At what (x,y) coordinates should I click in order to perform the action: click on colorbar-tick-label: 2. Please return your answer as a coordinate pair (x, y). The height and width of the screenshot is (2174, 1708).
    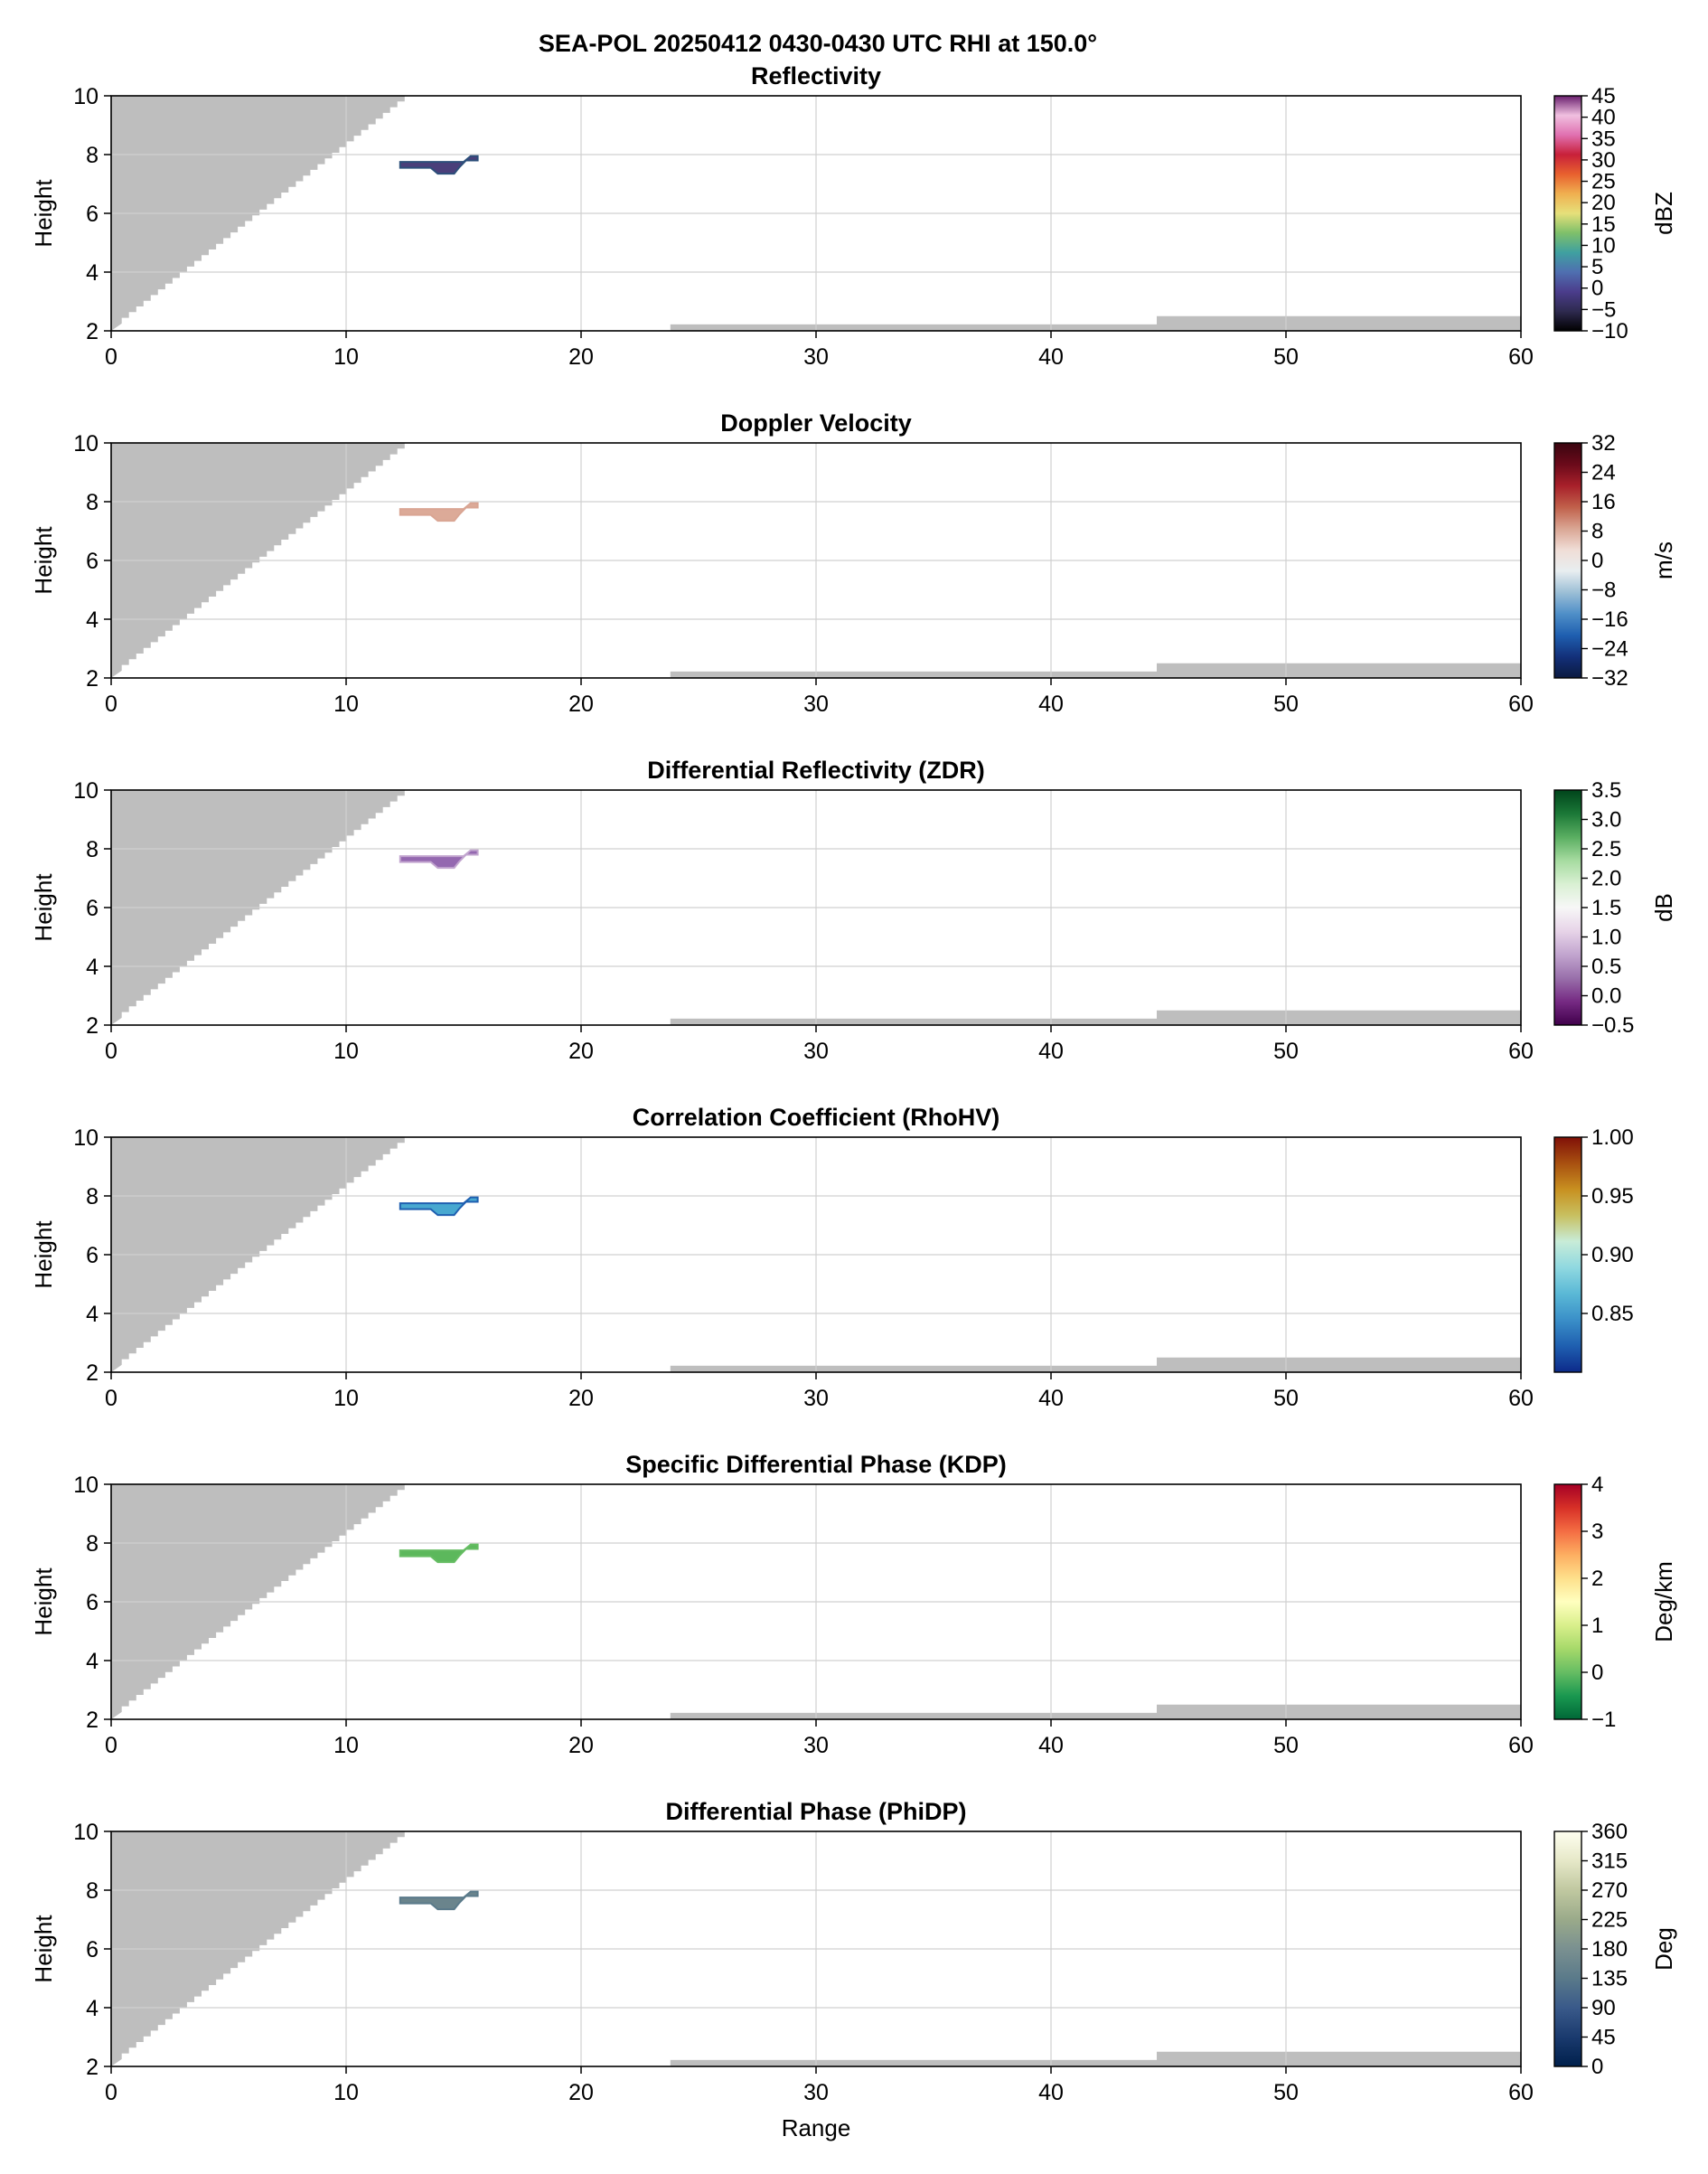
    Looking at the image, I should click on (1597, 1579).